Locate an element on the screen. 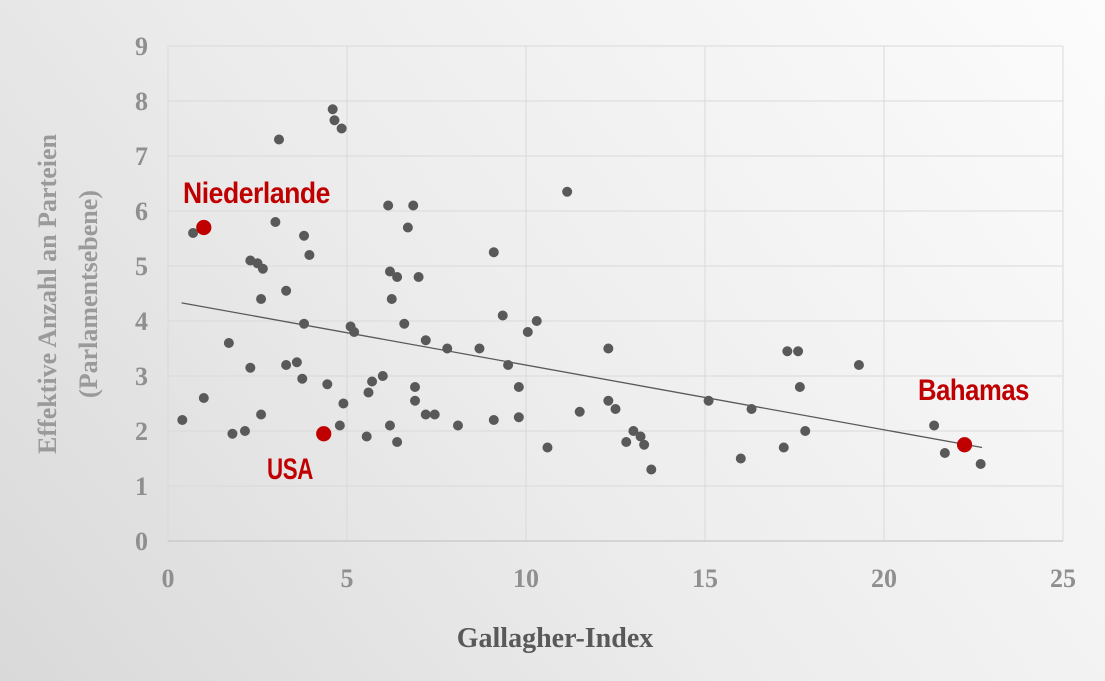 This screenshot has width=1105, height=681. country-label: Niederlande is located at coordinates (256, 193).